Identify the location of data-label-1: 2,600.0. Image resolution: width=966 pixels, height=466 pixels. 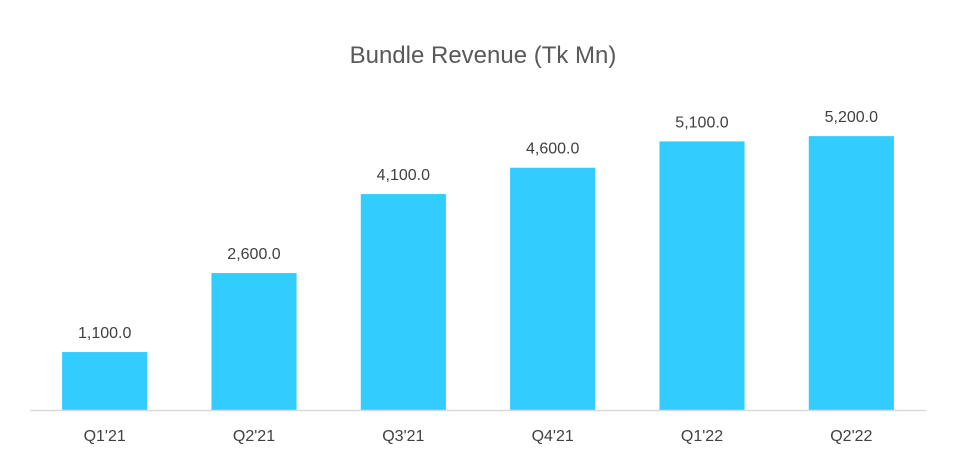
(253, 254).